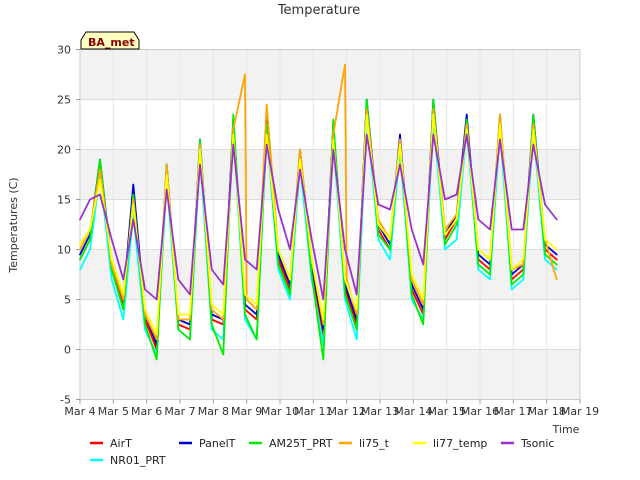 The image size is (640, 480). What do you see at coordinates (68, 225) in the screenshot?
I see `y-axis-ticks: -5 0 5 10 15 20 25 30` at bounding box center [68, 225].